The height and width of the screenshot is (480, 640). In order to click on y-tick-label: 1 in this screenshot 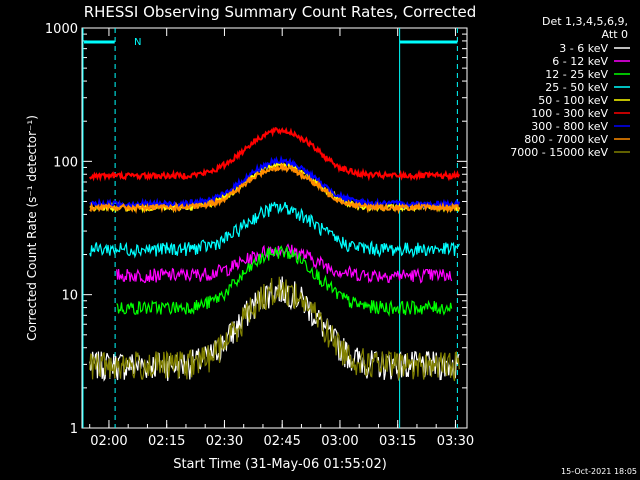, I will do `click(74, 429)`.